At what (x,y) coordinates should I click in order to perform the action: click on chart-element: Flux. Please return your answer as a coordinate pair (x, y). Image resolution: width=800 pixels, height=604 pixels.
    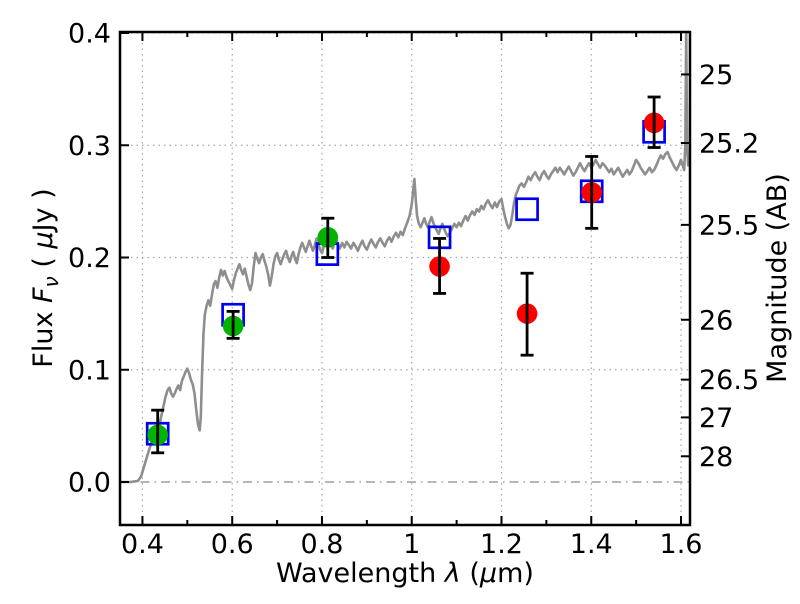
    Looking at the image, I should click on (43, 335).